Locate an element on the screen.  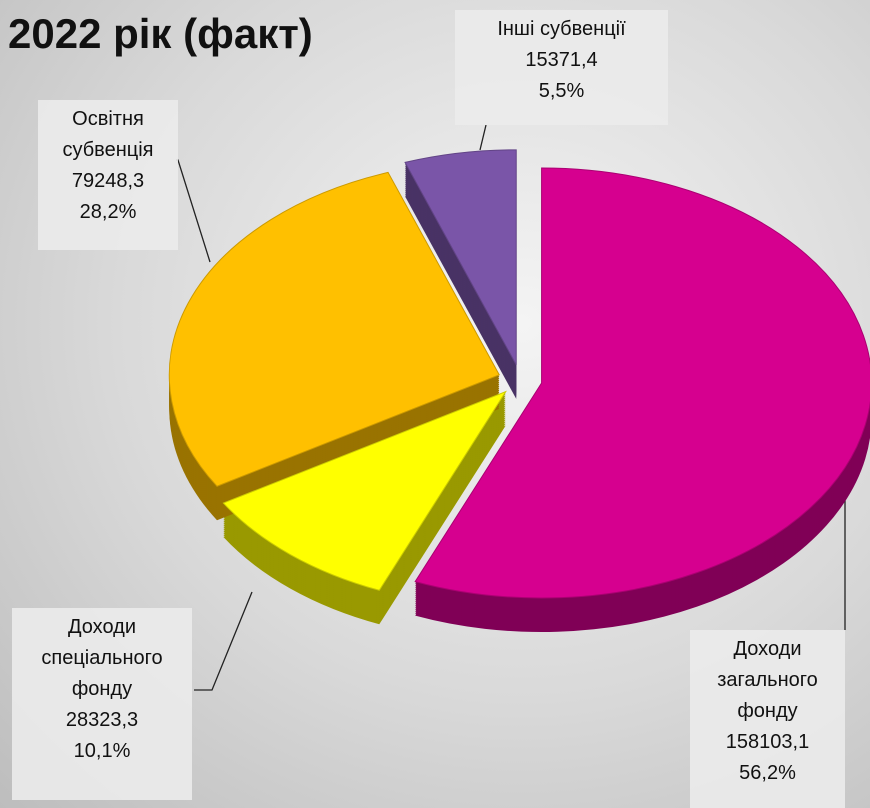
label-percent: 56,2% is located at coordinates (767, 773).